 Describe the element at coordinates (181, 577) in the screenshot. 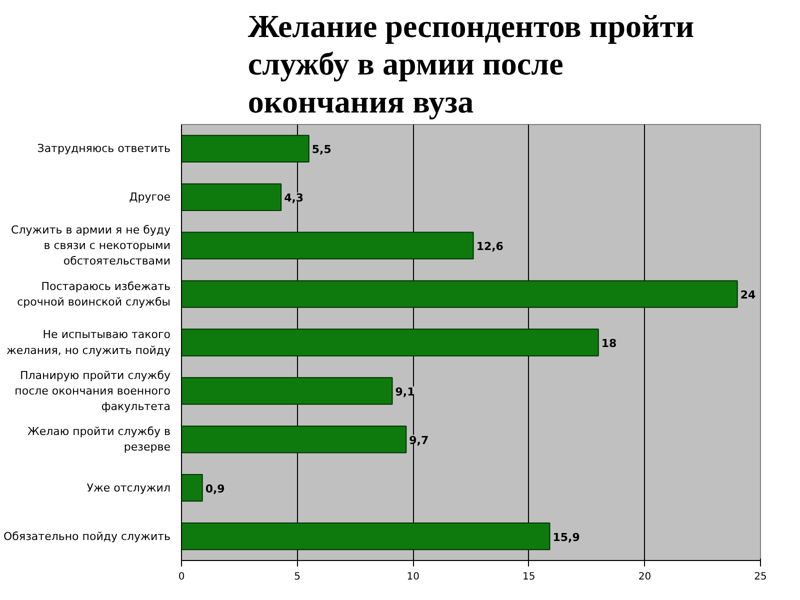

I see `x-tick-label: 0` at that location.